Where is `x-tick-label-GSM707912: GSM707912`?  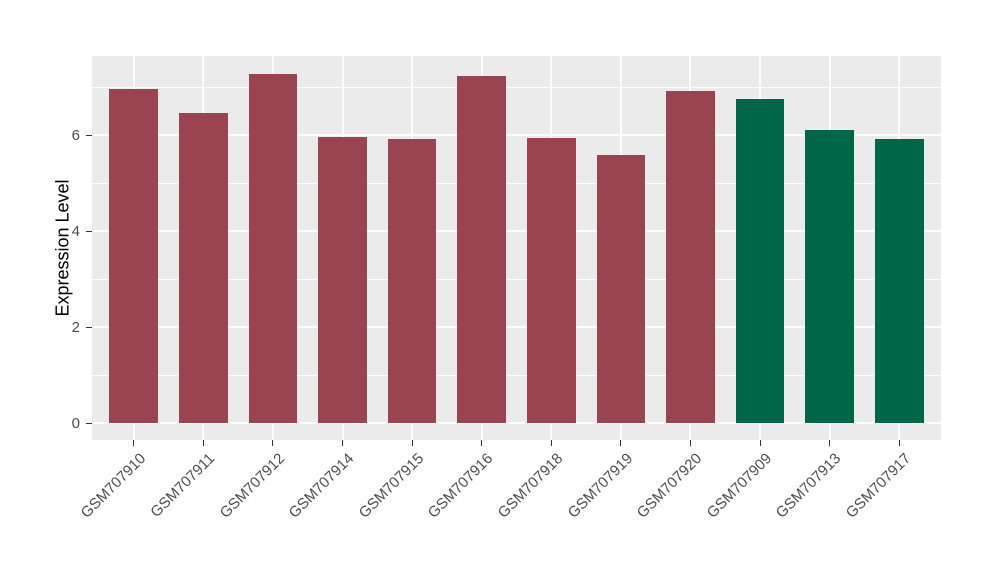 x-tick-label-GSM707912: GSM707912 is located at coordinates (252, 486).